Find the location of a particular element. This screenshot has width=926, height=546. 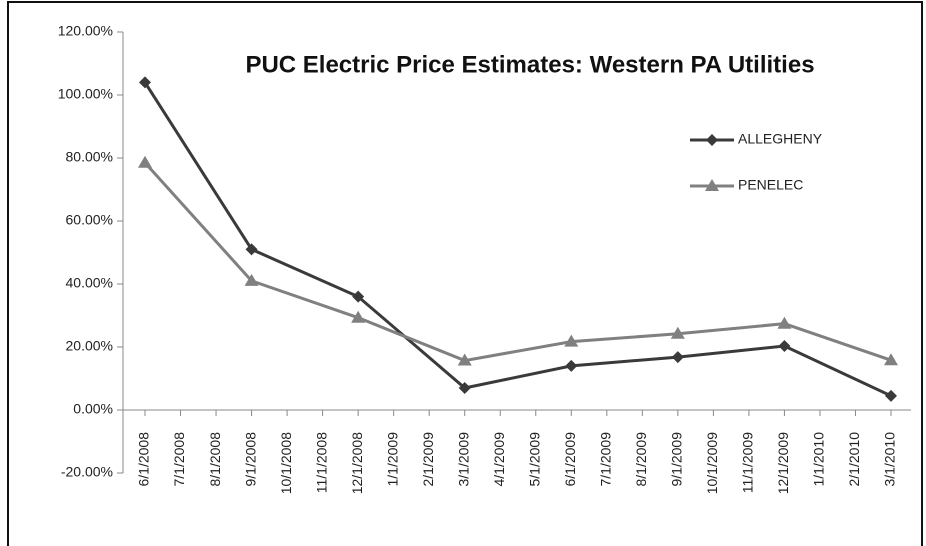

y-tick-label: 60.00% is located at coordinates (89, 220).